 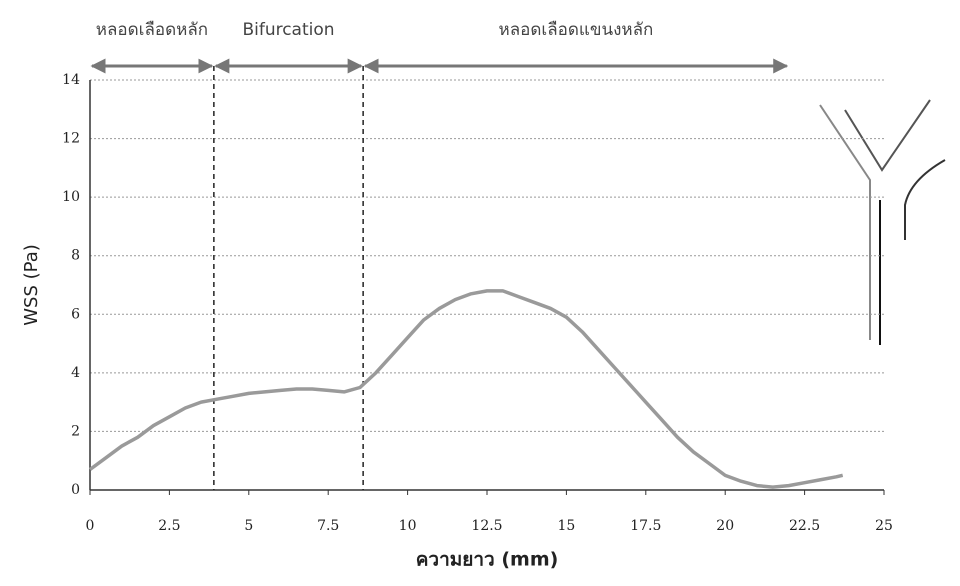 What do you see at coordinates (328, 526) in the screenshot?
I see `x-tick-label: 7.5` at bounding box center [328, 526].